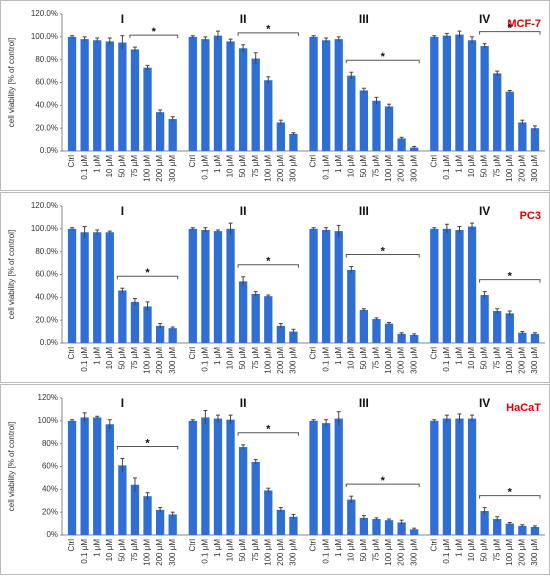  I want to click on y-tick-label: 40.0%, so click(46, 296).